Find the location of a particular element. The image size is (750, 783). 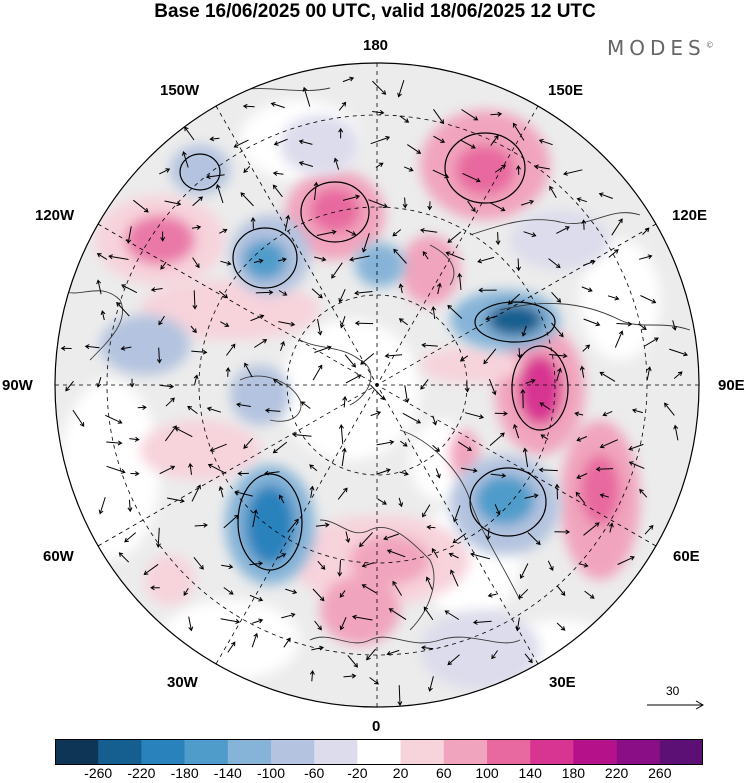

logo-mark: © is located at coordinates (709, 45).